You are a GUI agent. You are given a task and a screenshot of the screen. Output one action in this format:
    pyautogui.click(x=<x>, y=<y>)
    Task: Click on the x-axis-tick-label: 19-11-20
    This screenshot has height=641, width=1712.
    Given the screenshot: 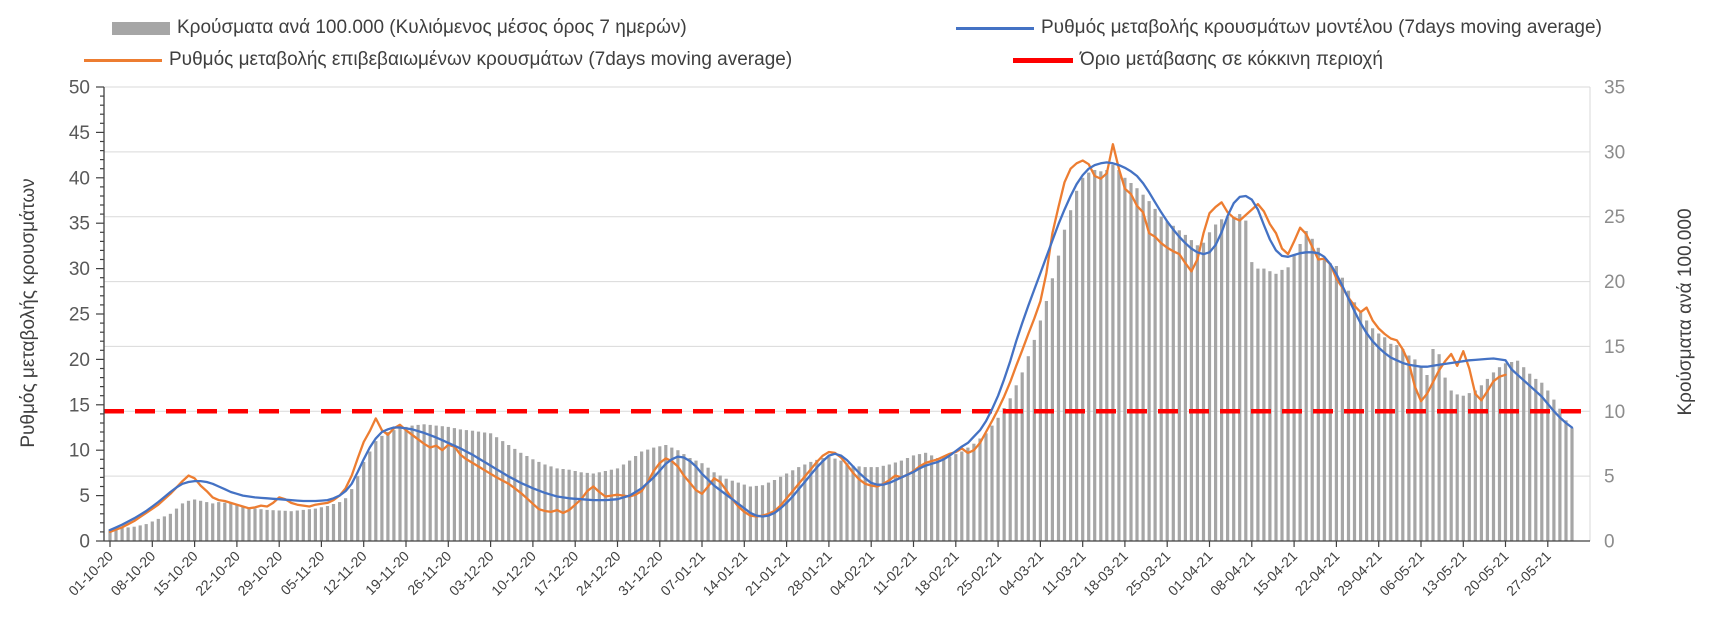 What is the action you would take?
    pyautogui.click(x=387, y=573)
    